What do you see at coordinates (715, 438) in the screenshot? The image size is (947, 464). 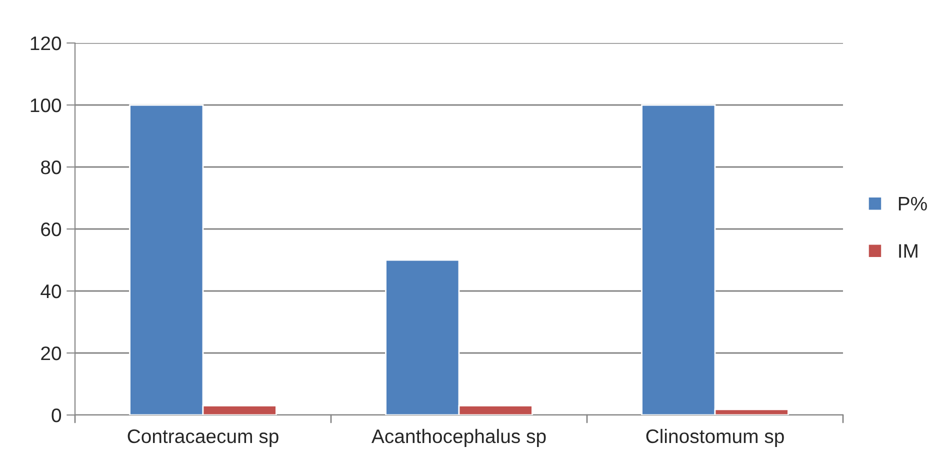 I see `x-tick-label: Clinostomum sp` at bounding box center [715, 438].